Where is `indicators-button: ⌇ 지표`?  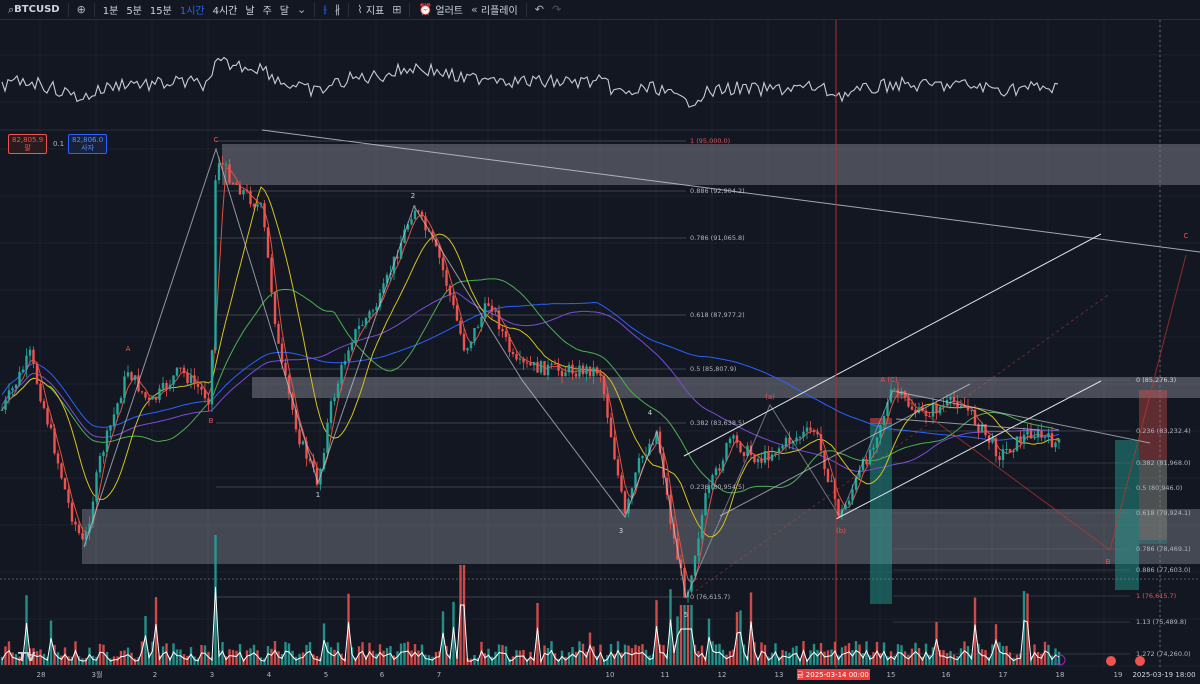
indicators-button: ⌇ 지표 is located at coordinates (370, 10).